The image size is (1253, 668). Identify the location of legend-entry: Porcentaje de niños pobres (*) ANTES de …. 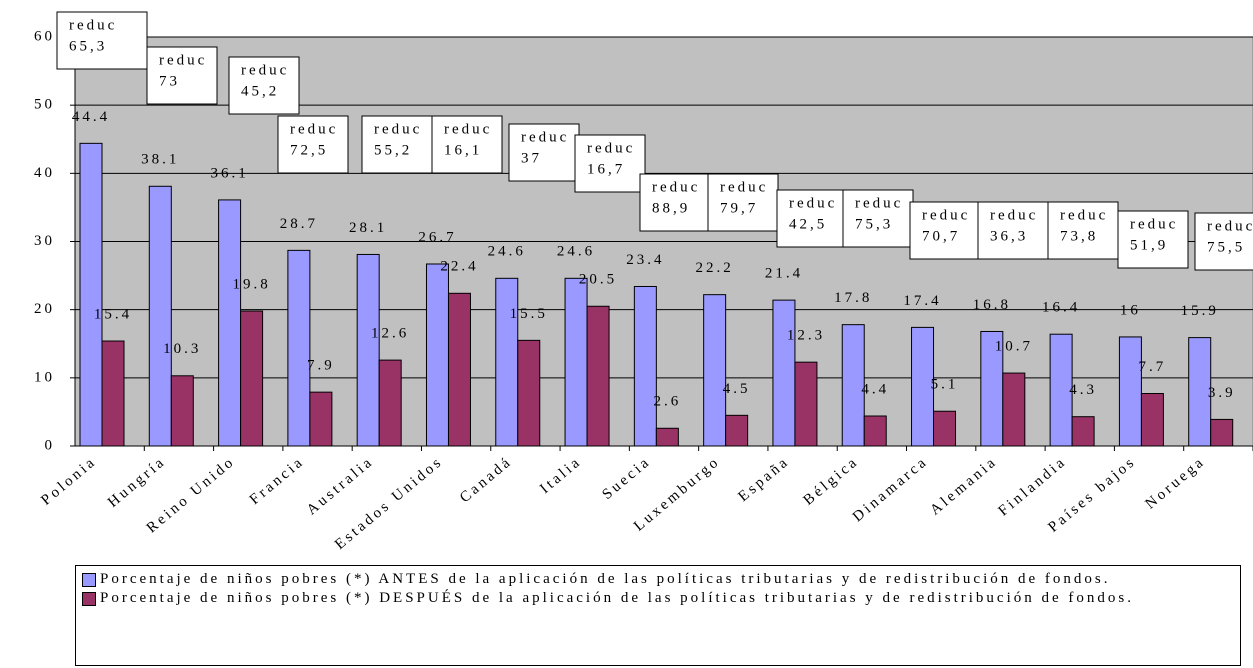
(658, 579).